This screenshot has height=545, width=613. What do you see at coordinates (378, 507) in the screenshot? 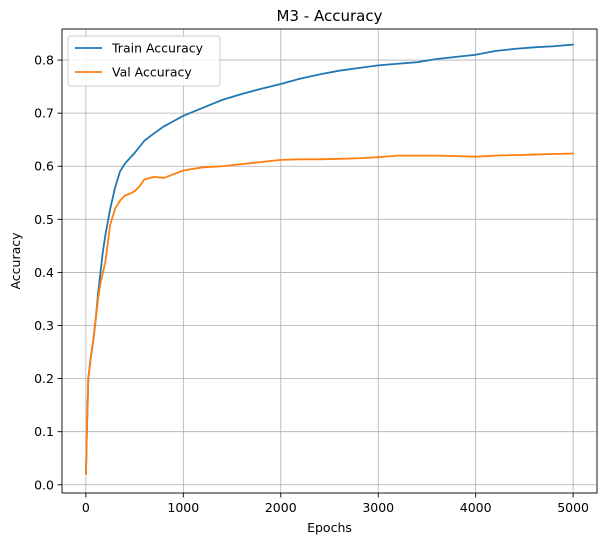
I see `x-tick-label: 3000` at bounding box center [378, 507].